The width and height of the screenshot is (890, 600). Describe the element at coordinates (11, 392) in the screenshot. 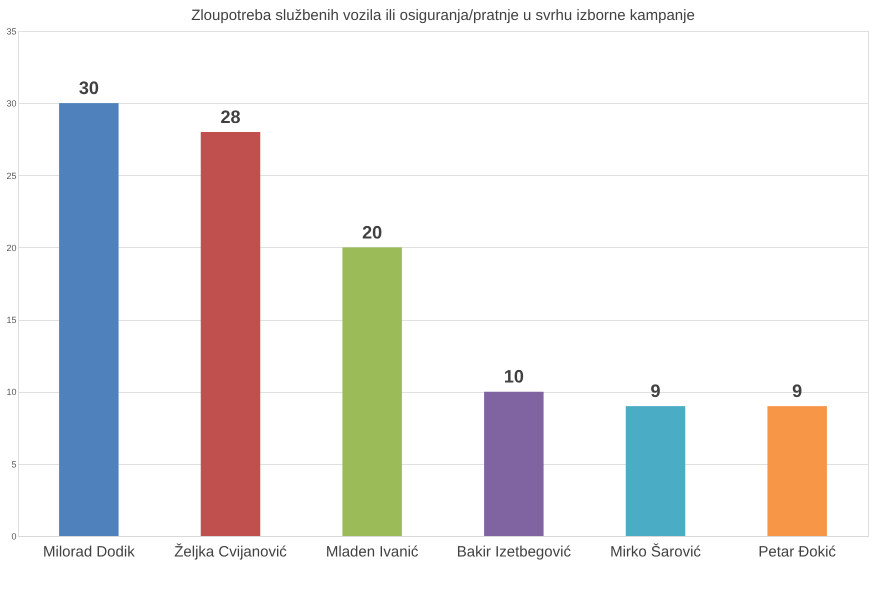

I see `y-tick-label: 10` at that location.